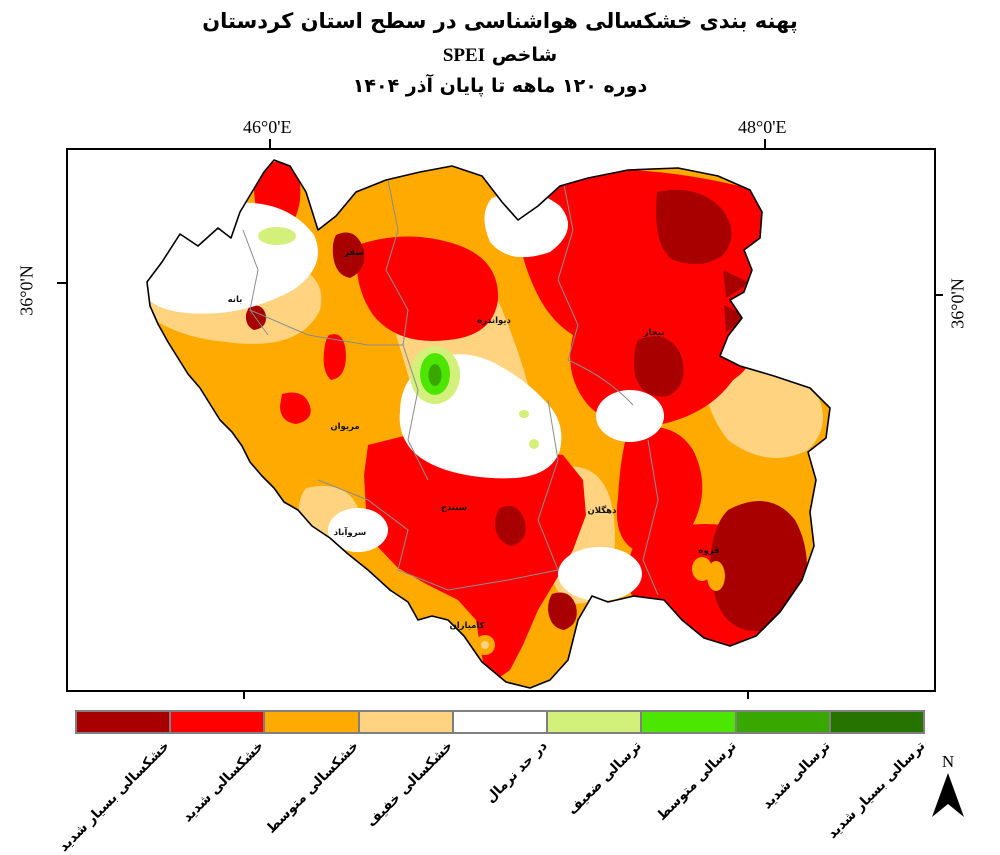 Image resolution: width=1000 pixels, height=855 pixels. I want to click on city-label-marivan: مریوان, so click(344, 427).